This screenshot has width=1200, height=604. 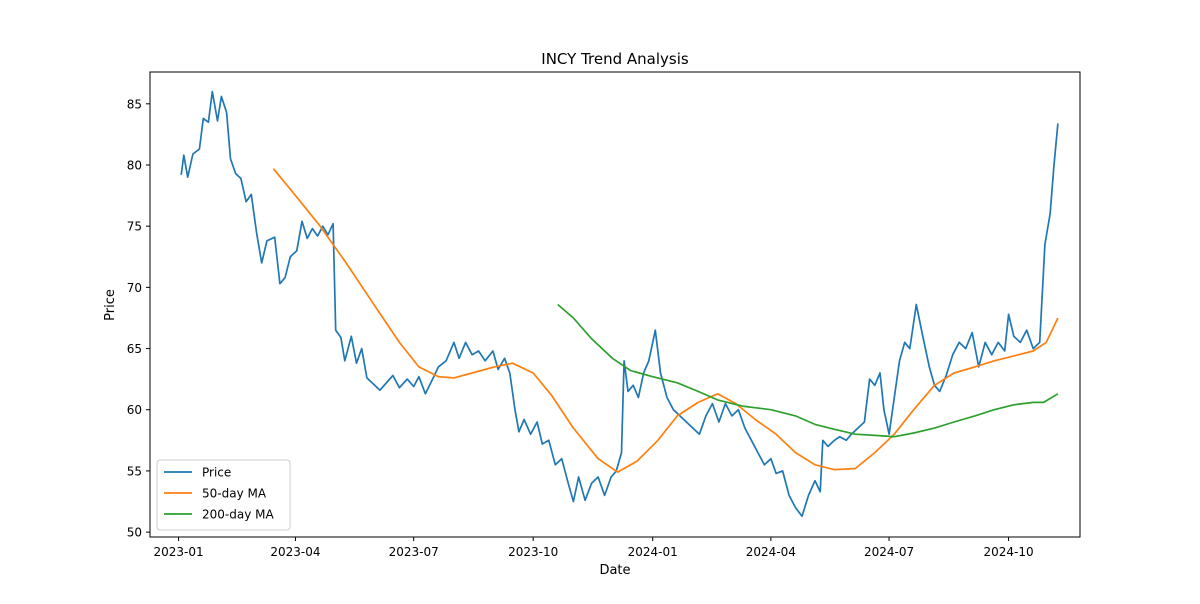 I want to click on y-tick-label: 75, so click(x=134, y=227).